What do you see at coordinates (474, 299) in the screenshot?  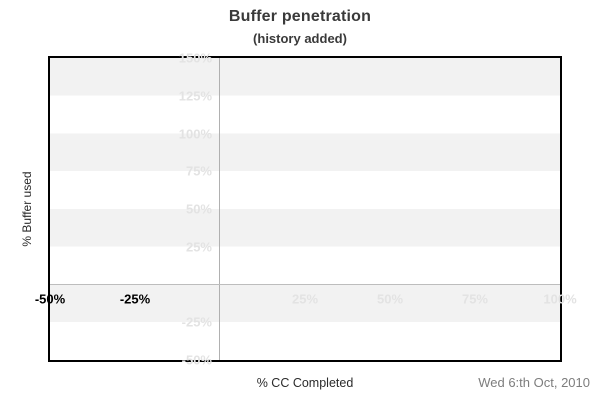 I see `x-tick-75: 75%` at bounding box center [474, 299].